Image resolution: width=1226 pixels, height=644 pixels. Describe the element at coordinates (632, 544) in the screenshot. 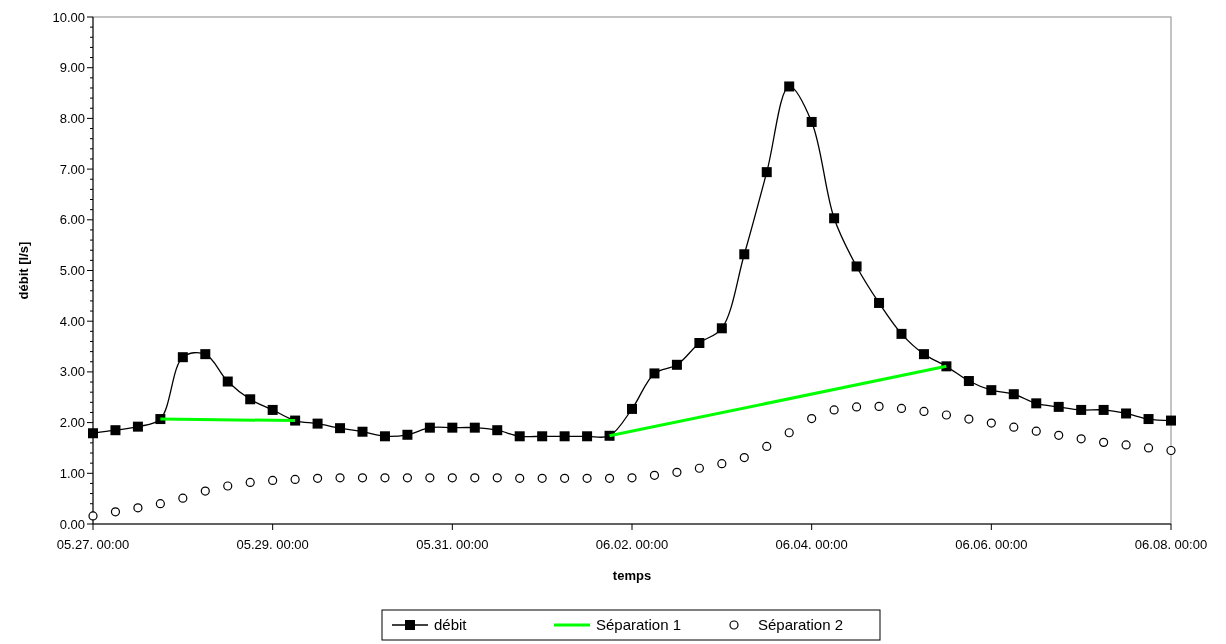

I see `x-tick-label: 06.02. 00:00` at that location.